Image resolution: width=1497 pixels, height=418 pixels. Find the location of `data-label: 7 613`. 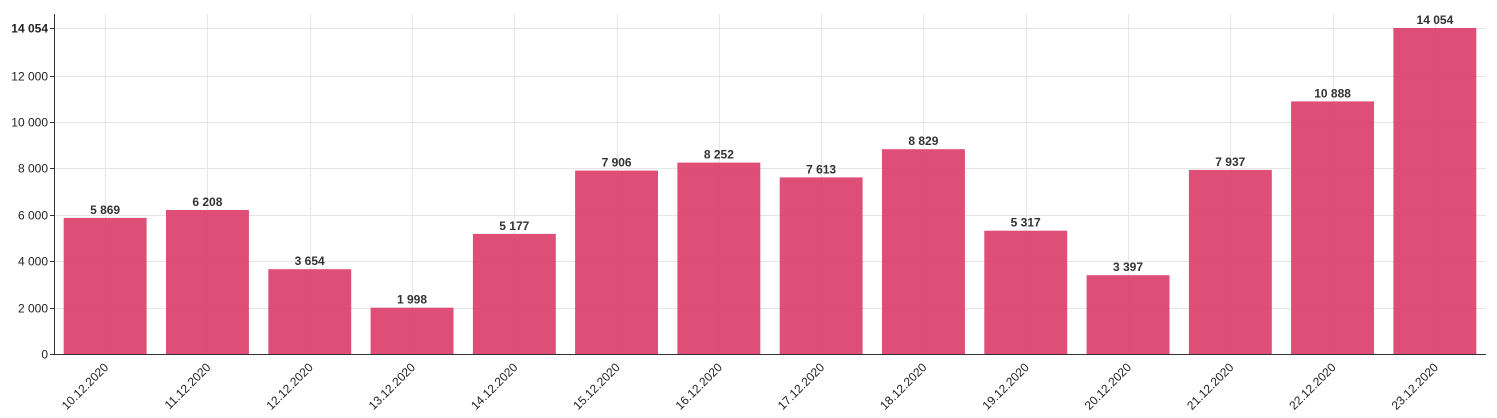

data-label: 7 613 is located at coordinates (821, 169).